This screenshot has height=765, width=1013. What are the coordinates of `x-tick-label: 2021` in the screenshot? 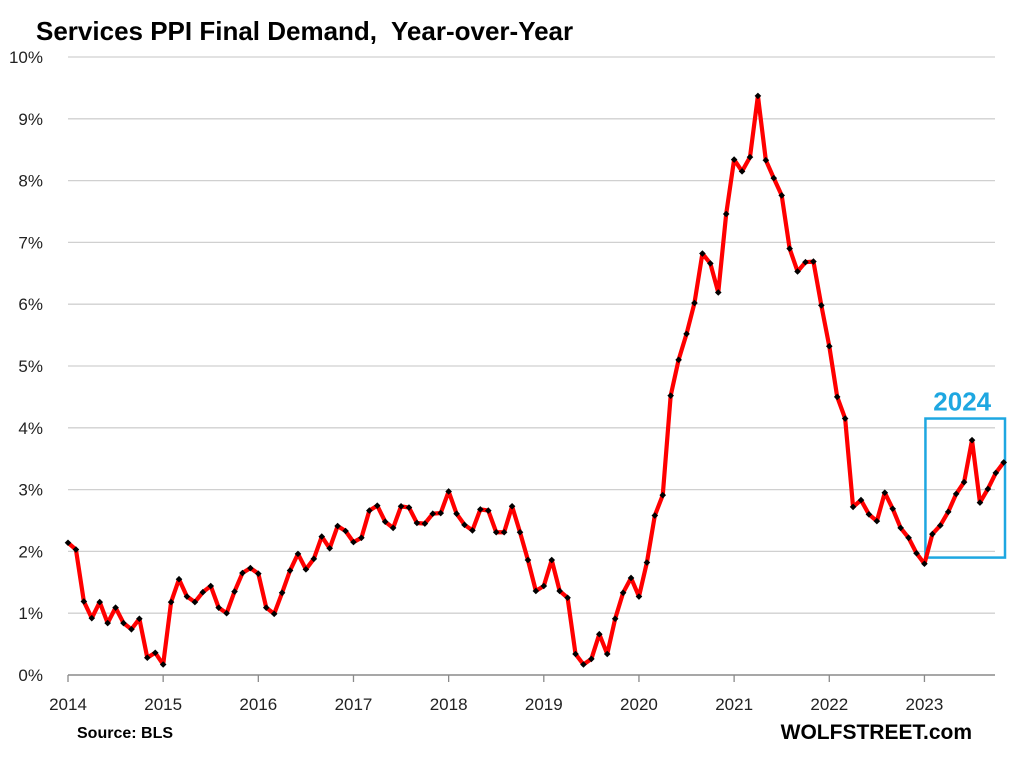 It's located at (734, 704).